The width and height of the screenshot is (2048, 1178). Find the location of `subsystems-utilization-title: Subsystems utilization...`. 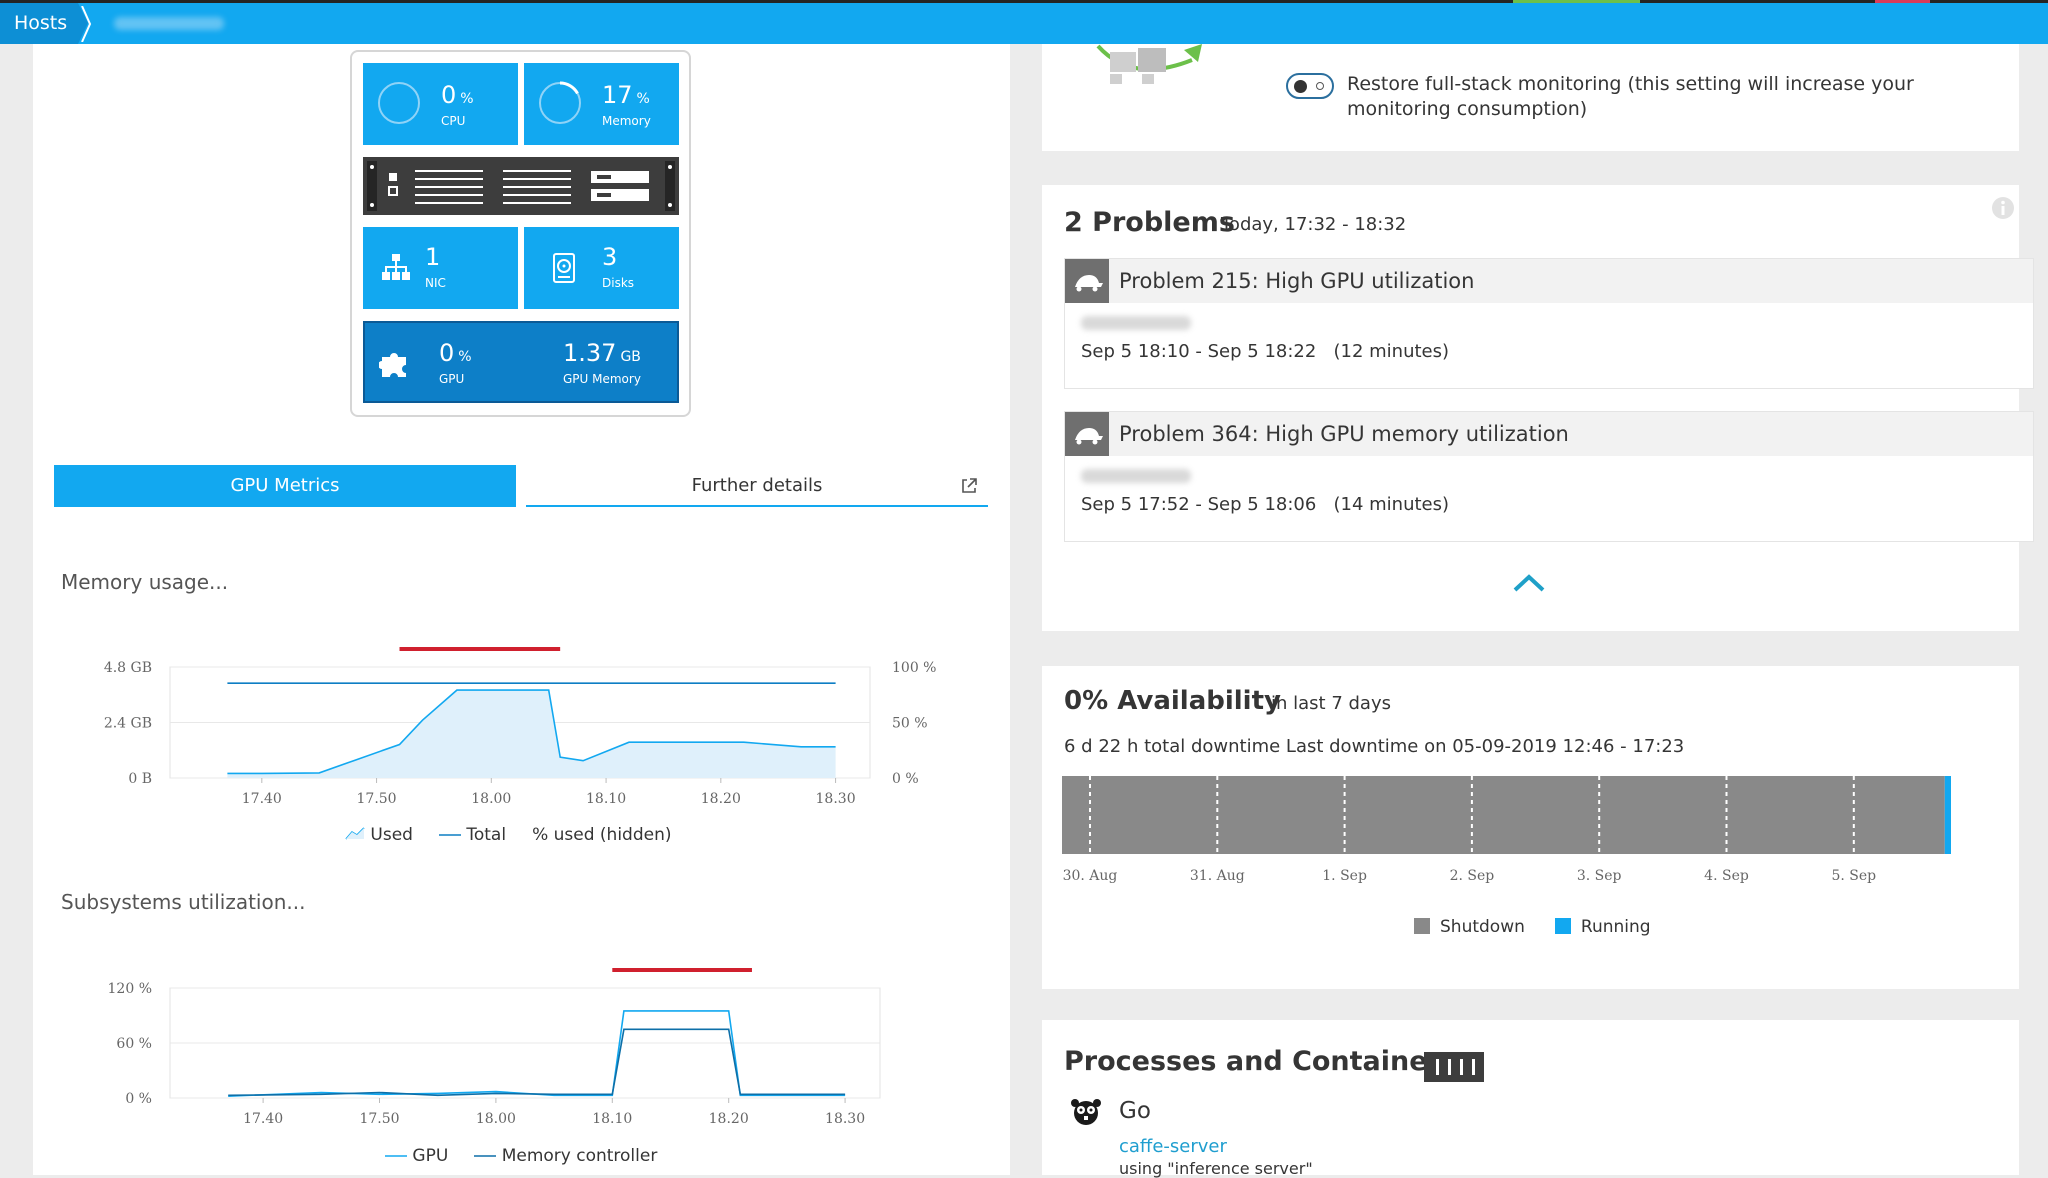

subsystems-utilization-title: Subsystems utilization... is located at coordinates (183, 902).